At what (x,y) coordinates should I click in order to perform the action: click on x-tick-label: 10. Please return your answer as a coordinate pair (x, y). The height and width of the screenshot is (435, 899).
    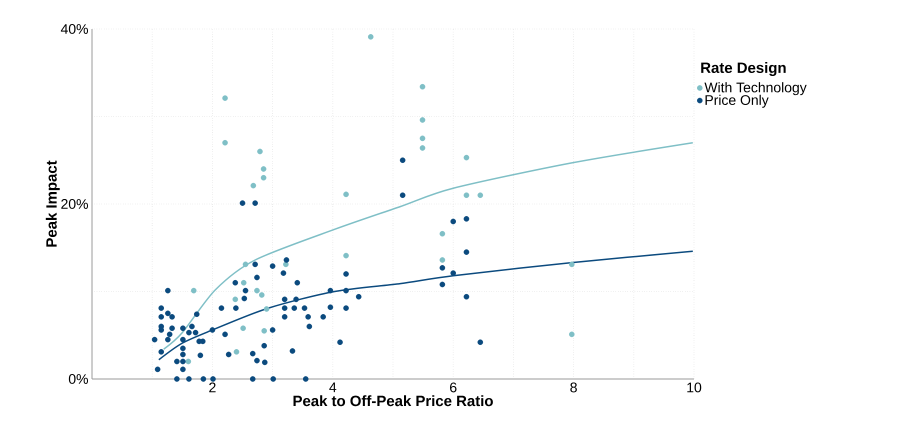
    Looking at the image, I should click on (694, 387).